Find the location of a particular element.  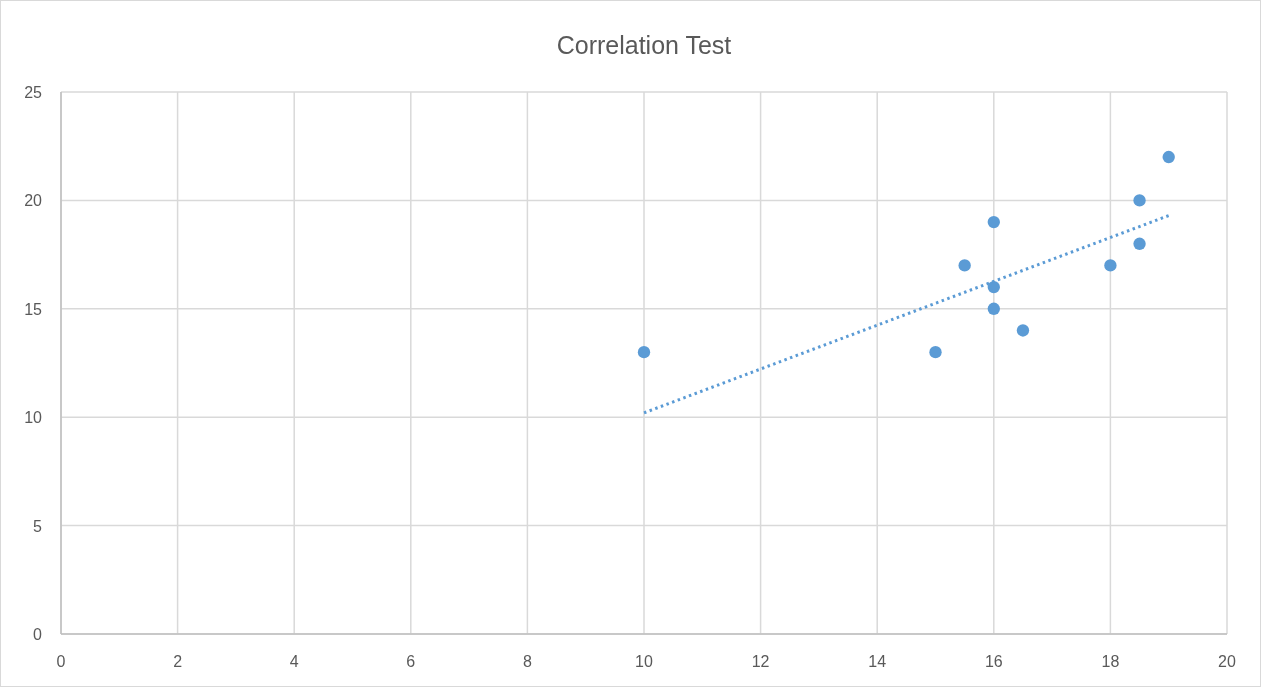

x-tick-label: 2 is located at coordinates (178, 661).